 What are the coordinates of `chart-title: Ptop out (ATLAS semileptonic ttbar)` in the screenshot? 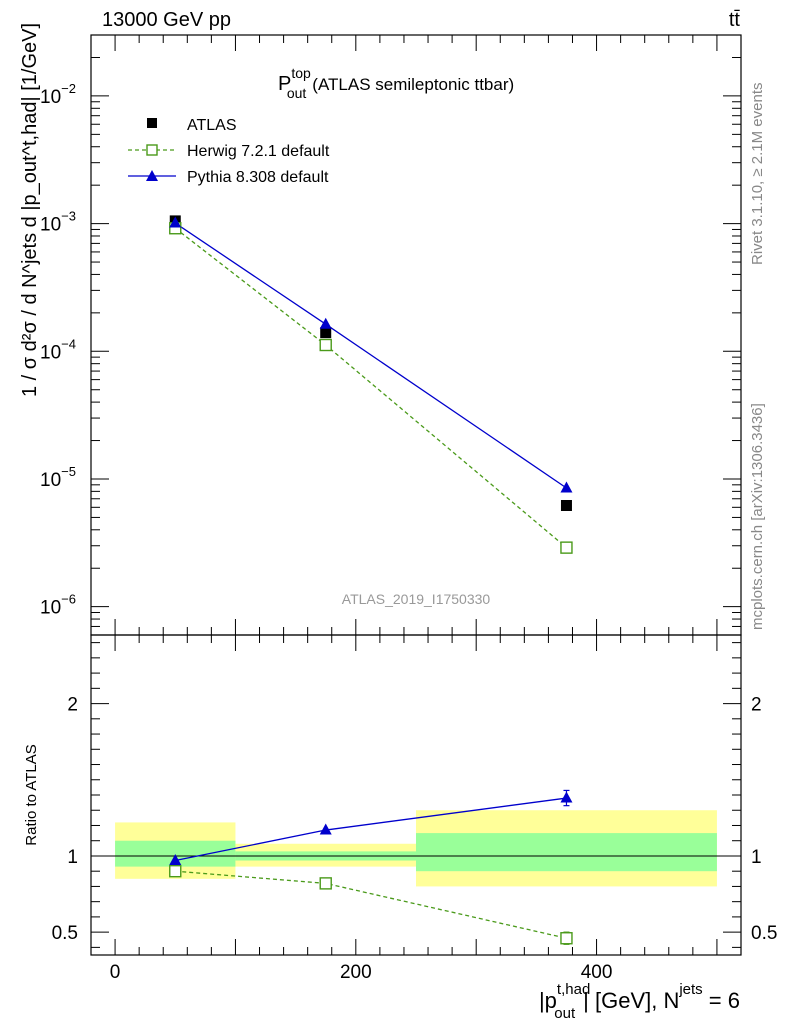 It's located at (396, 83).